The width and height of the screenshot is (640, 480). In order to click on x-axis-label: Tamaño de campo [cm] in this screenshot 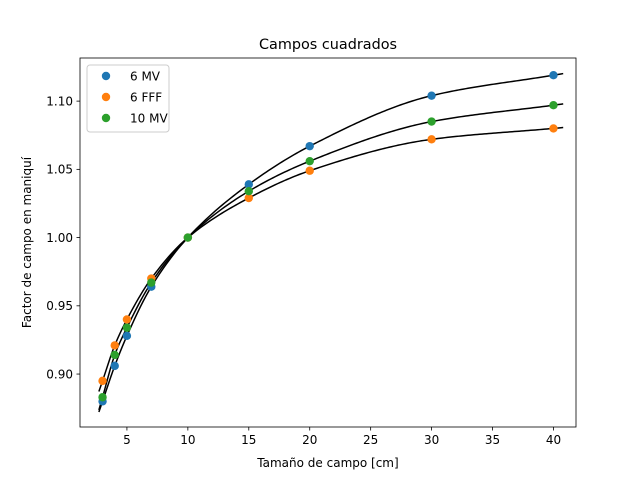, I will do `click(327, 463)`.